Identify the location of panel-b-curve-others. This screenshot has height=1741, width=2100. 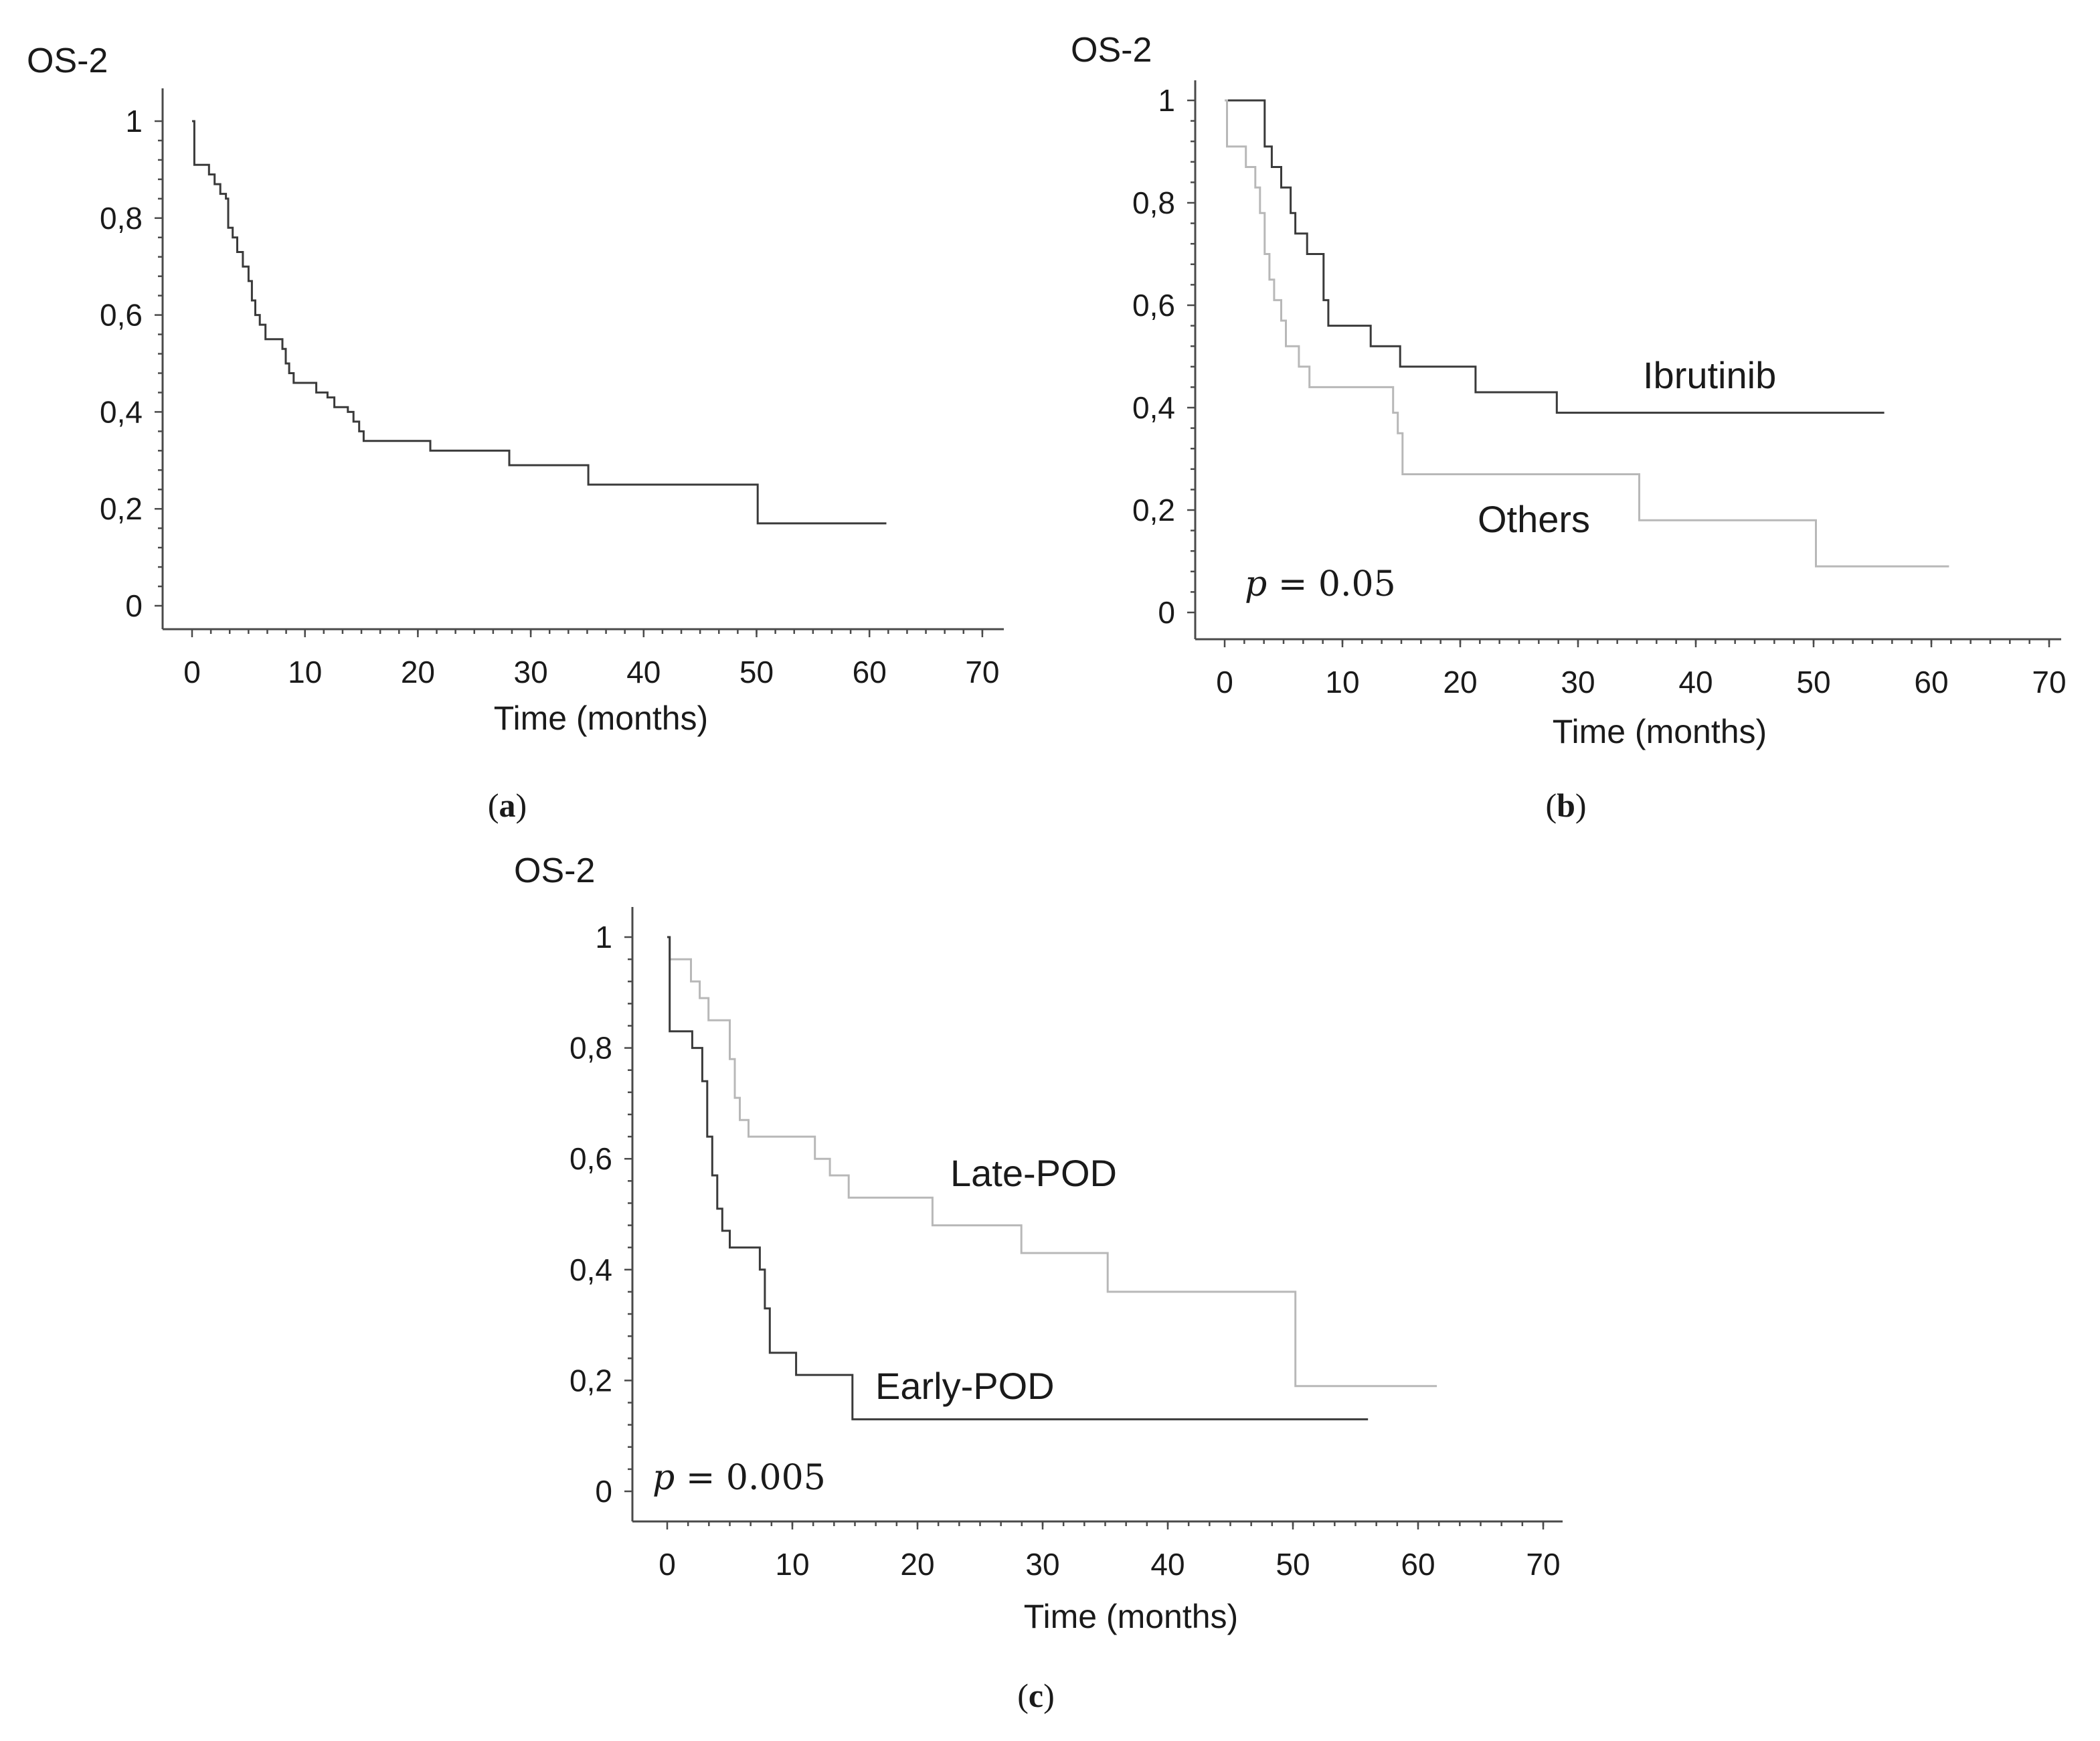
(1587, 333).